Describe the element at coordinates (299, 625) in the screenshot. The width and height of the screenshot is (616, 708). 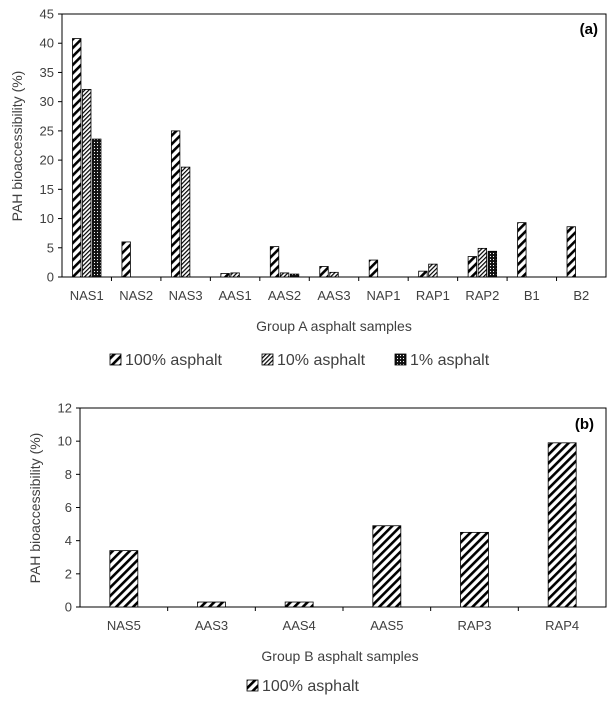
I see `x-tick-label: AAS4` at that location.